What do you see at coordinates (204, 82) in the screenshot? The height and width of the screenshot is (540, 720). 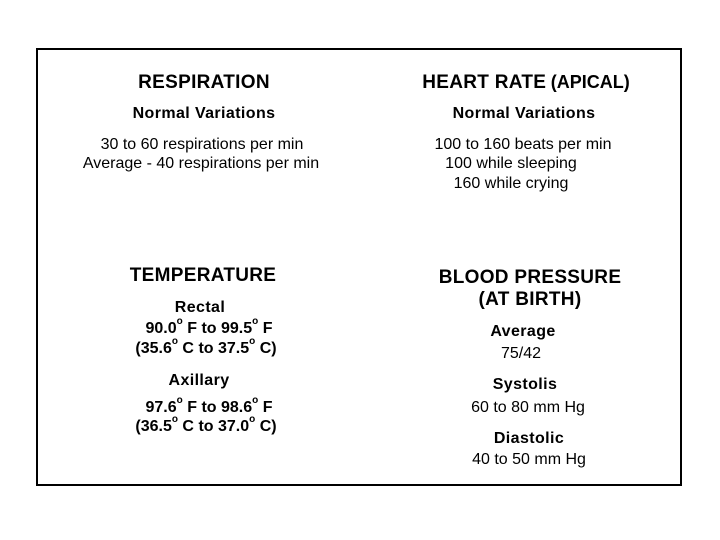 I see `respiration-title: RESPIRATION` at bounding box center [204, 82].